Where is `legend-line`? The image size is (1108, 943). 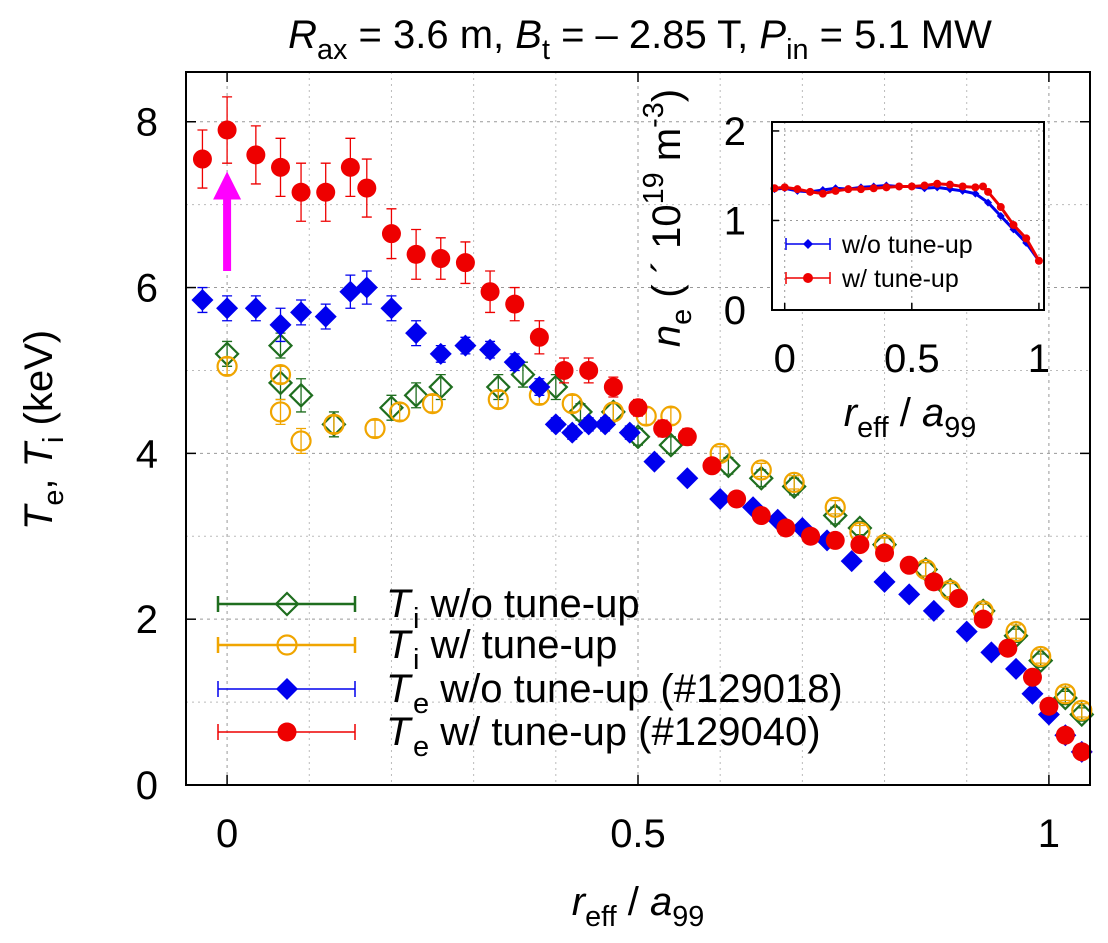 legend-line is located at coordinates (286, 604).